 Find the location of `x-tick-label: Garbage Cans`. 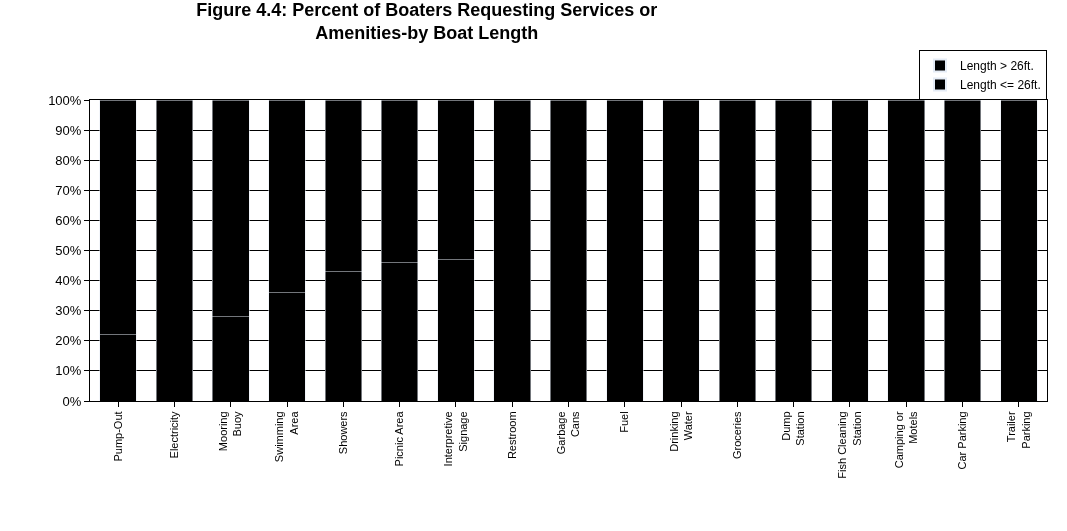

x-tick-label: Garbage Cans is located at coordinates (568, 432).